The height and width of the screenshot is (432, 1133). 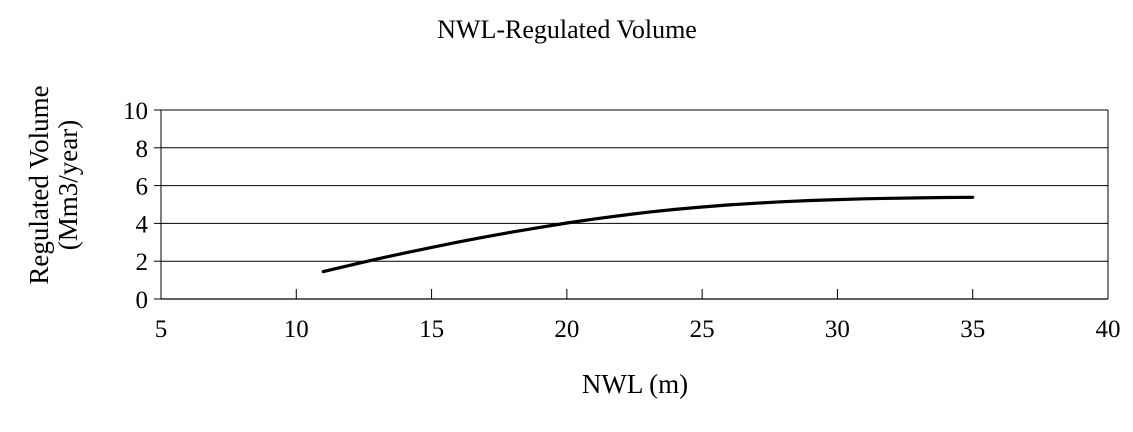 What do you see at coordinates (566, 329) in the screenshot?
I see `x-tick-label: 20` at bounding box center [566, 329].